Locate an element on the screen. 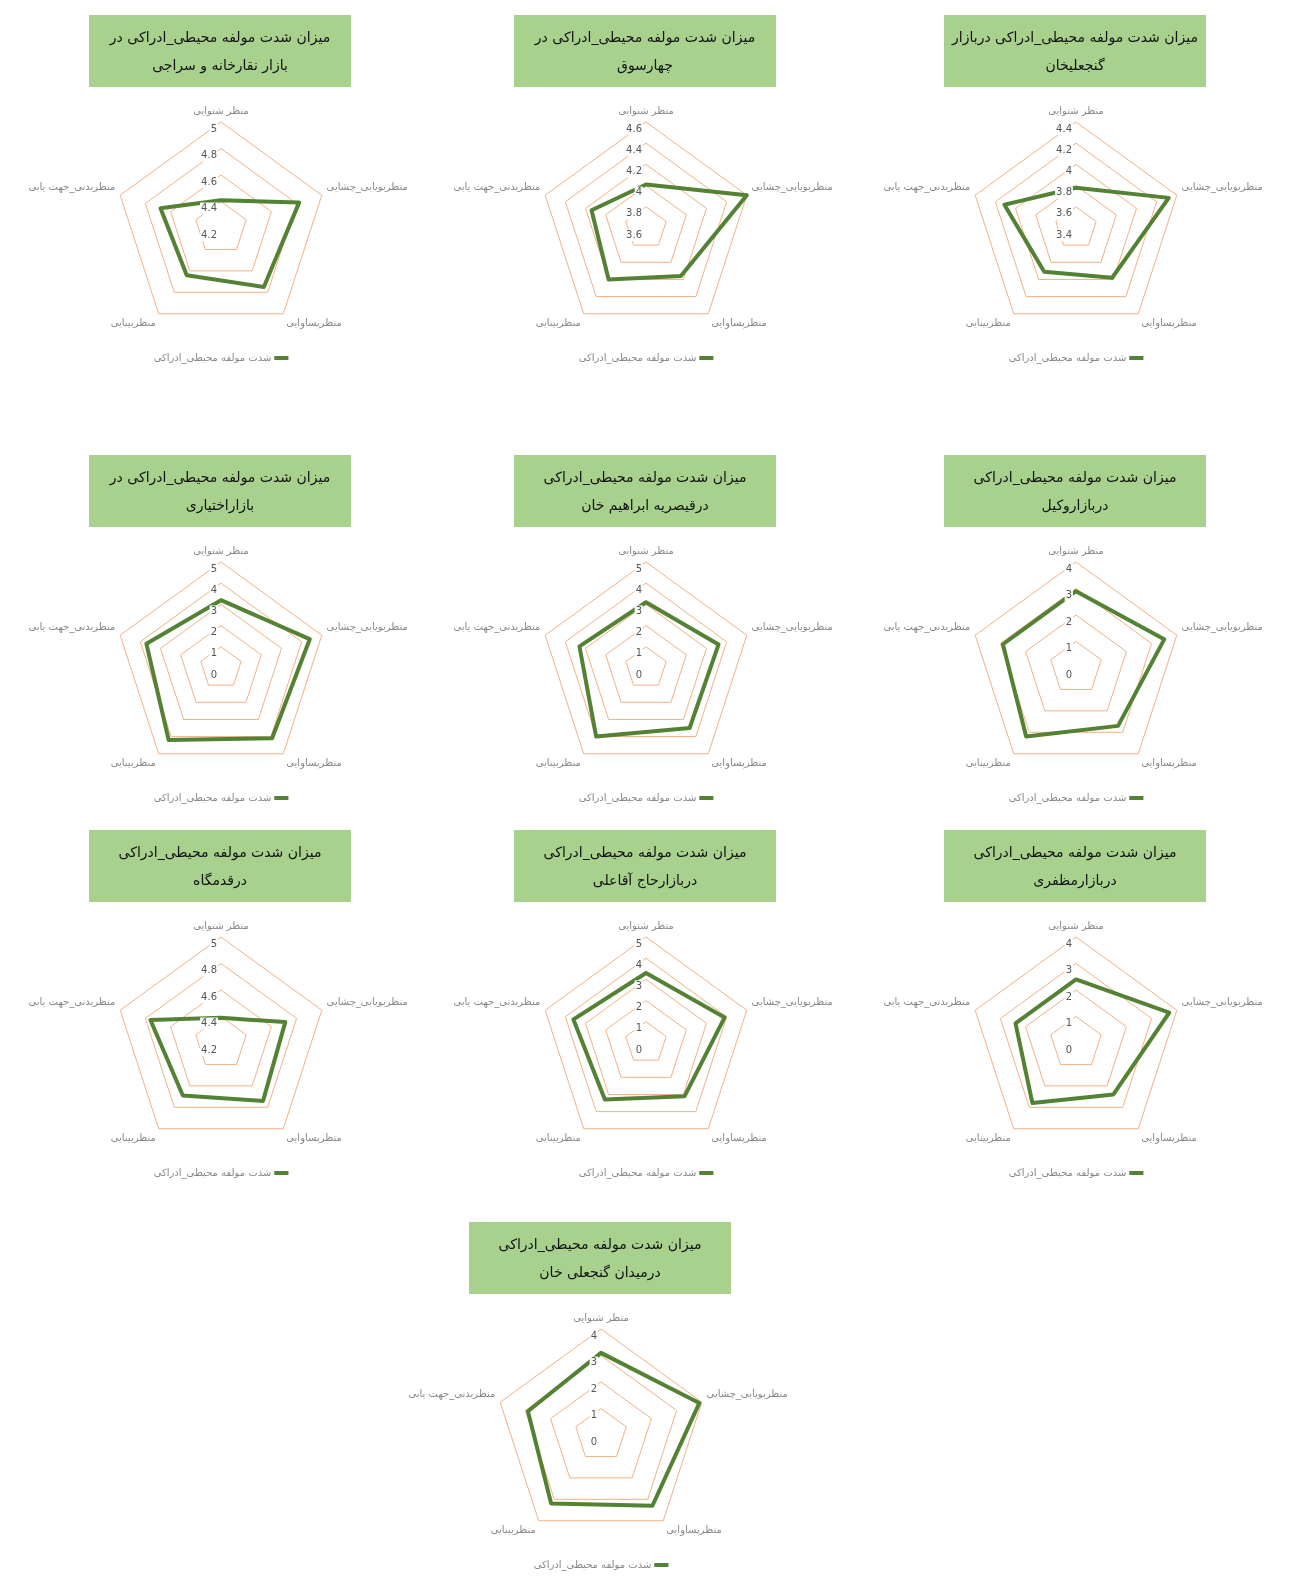 This screenshot has height=1594, width=1300. chart-title: میزان شدت مولفه محیطی_ادراکی در بازار نقارخانه و سراجی is located at coordinates (220, 51).